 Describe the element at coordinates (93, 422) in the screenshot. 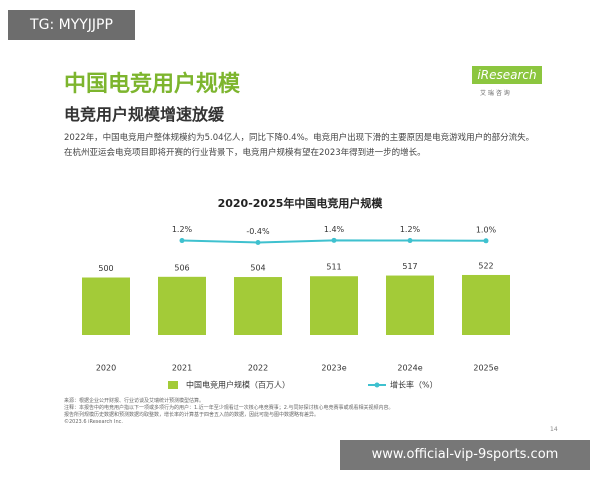

I see `copyright: ©2023.6 iResearch Inc.` at that location.